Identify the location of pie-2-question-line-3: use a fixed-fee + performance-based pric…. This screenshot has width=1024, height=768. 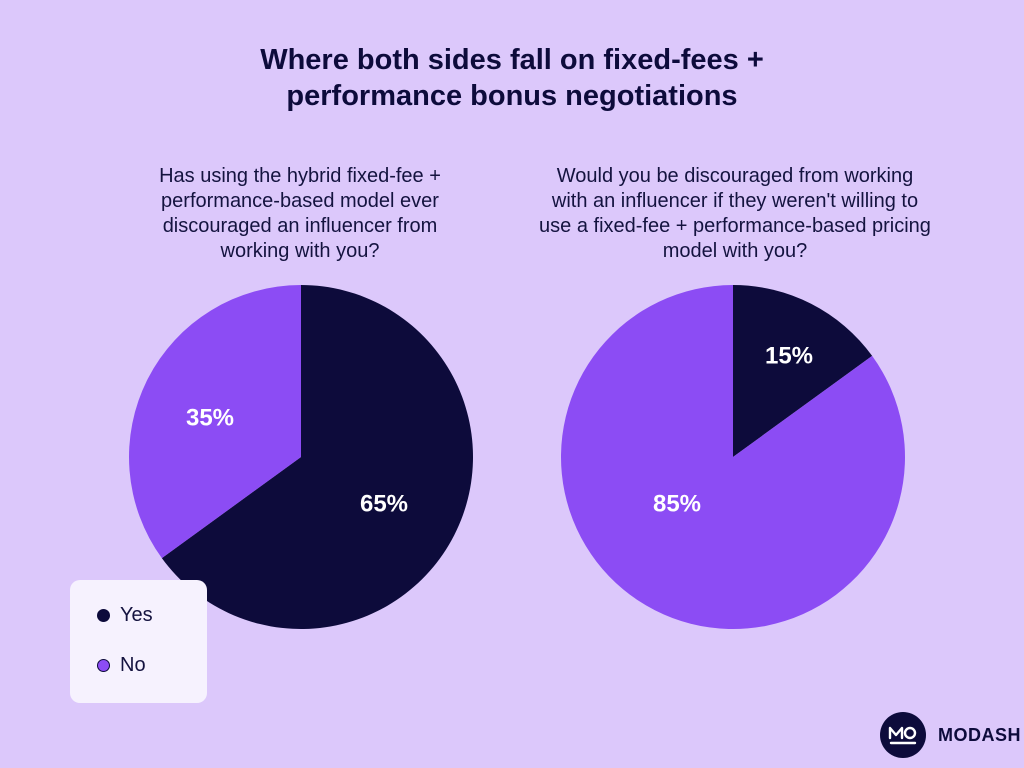
(735, 226).